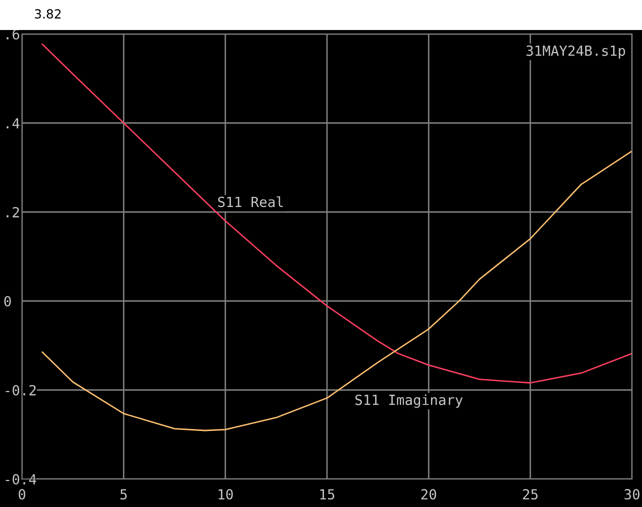 Image resolution: width=642 pixels, height=507 pixels. What do you see at coordinates (428, 494) in the screenshot?
I see `x-tick-label: 20` at bounding box center [428, 494].